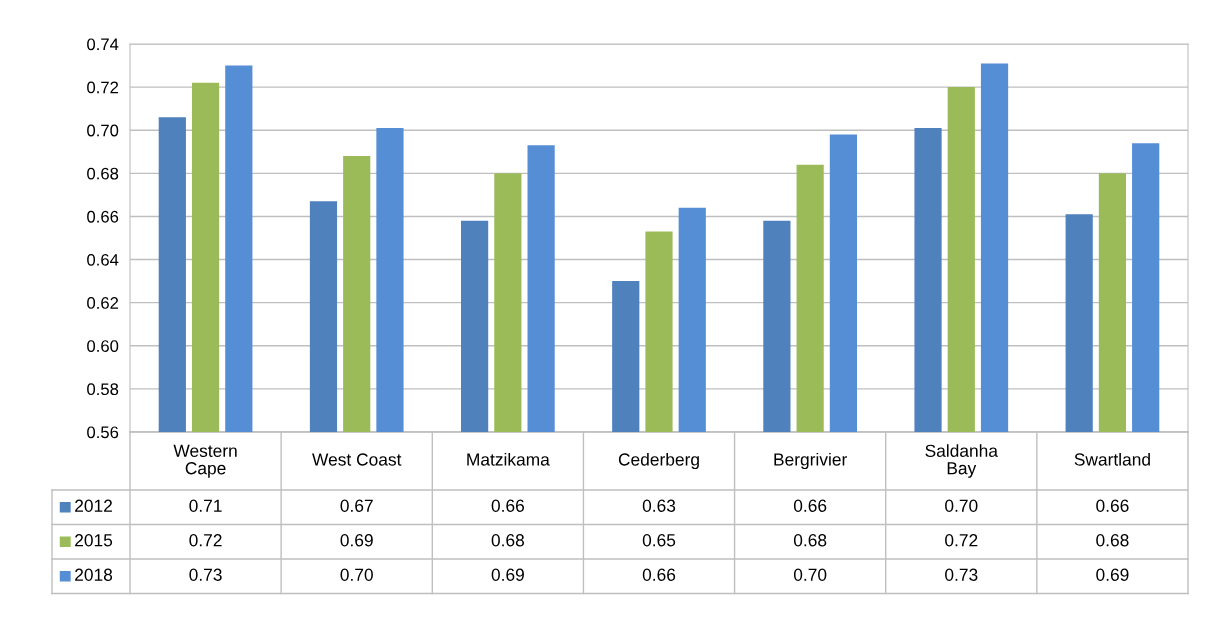  Describe the element at coordinates (357, 459) in the screenshot. I see `x-tick-label: West Coast` at that location.